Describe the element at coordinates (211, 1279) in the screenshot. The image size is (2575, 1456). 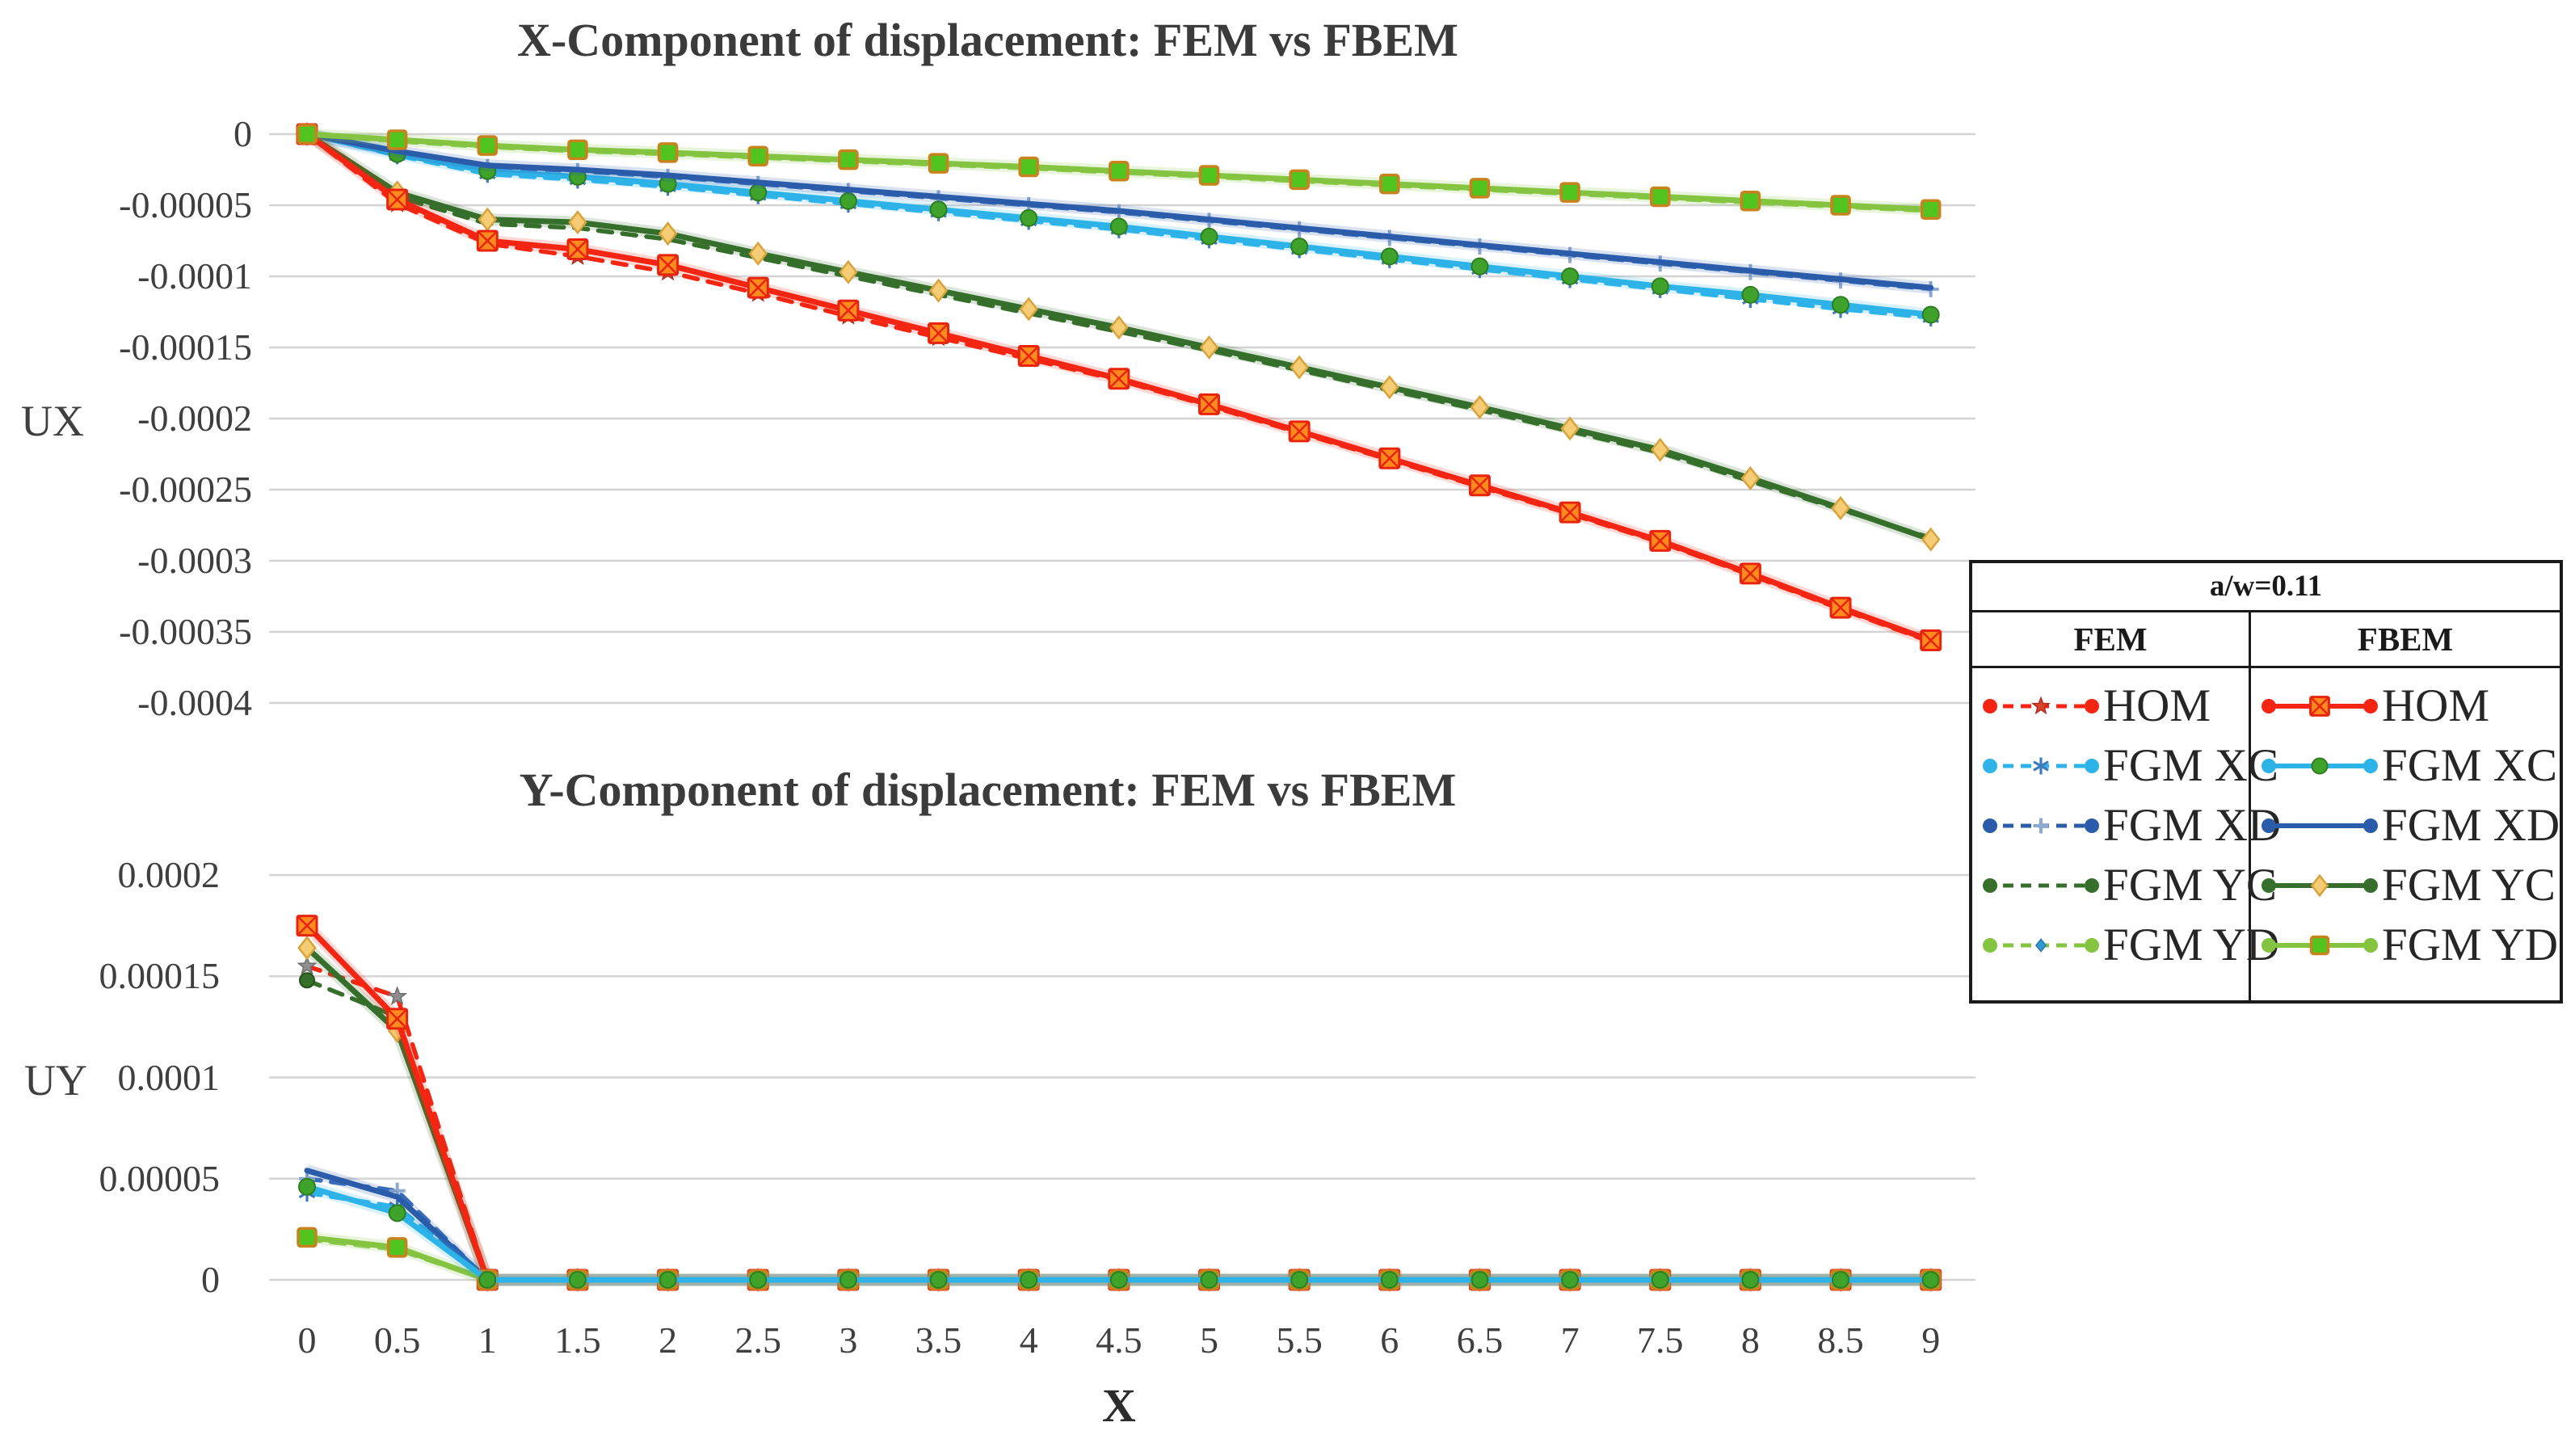
I see `uy-y-tick: 0` at that location.